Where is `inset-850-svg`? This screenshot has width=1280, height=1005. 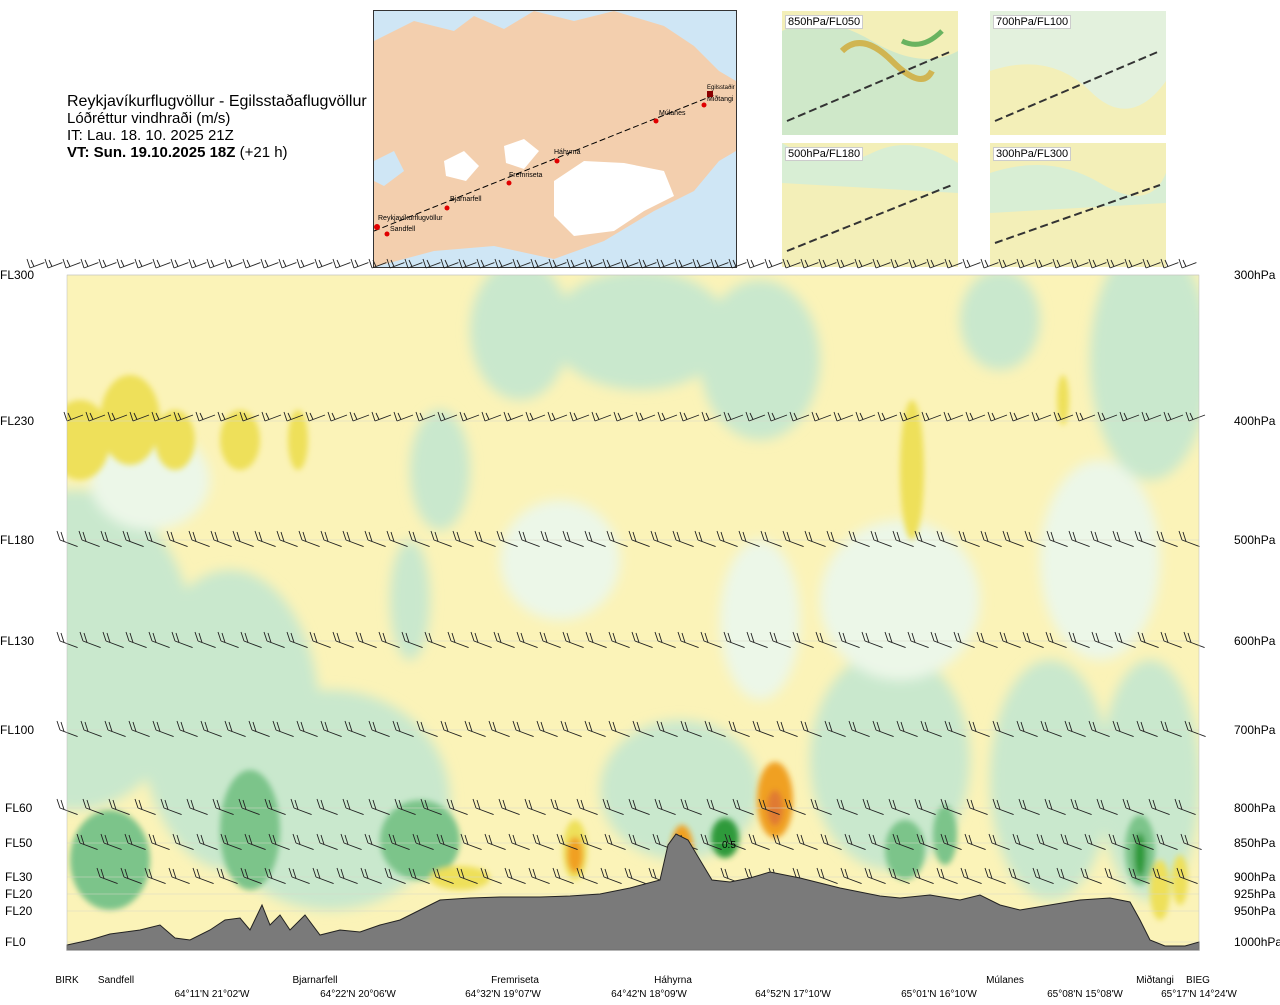 inset-850-svg is located at coordinates (870, 73).